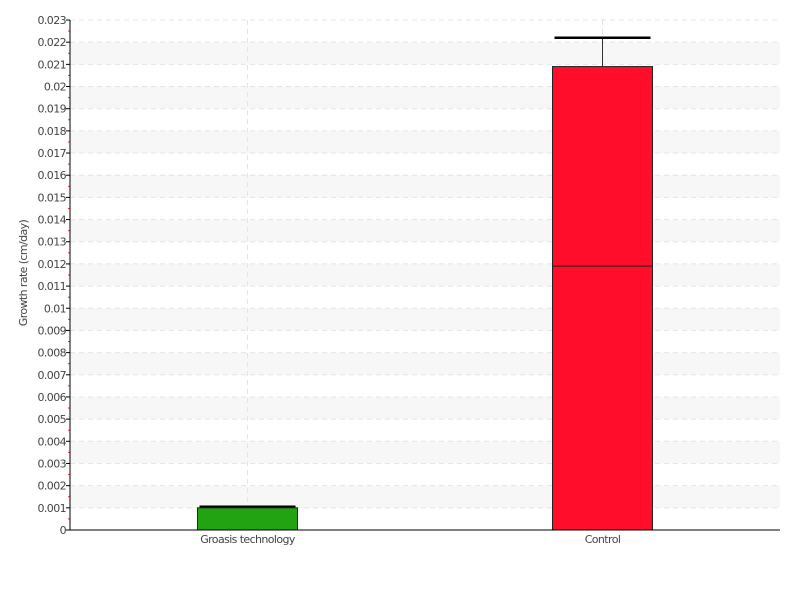 The width and height of the screenshot is (800, 600). I want to click on y-tick-label: 0.007, so click(52, 375).